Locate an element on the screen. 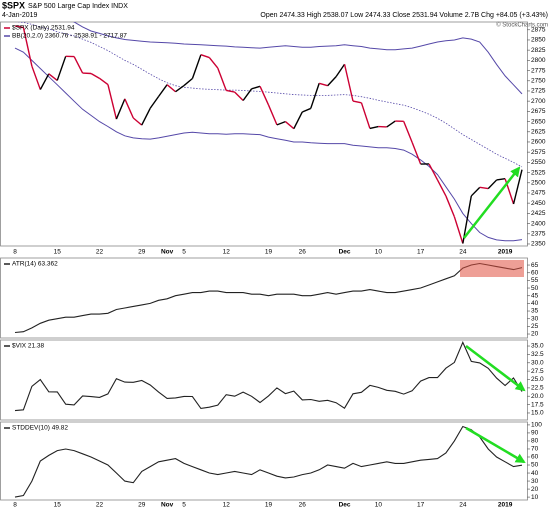  y-tick-label: 2575 is located at coordinates (538, 152).